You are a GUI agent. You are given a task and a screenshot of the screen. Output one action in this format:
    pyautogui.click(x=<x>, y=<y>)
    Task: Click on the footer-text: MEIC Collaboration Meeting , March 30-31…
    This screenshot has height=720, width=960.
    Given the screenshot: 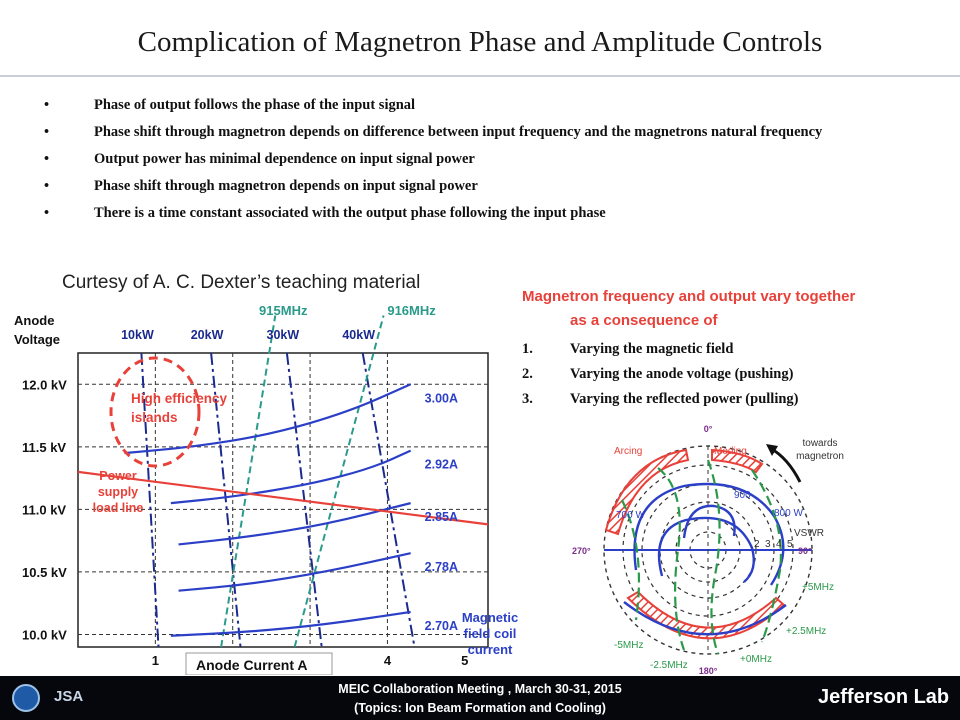 What is the action you would take?
    pyautogui.click(x=480, y=698)
    